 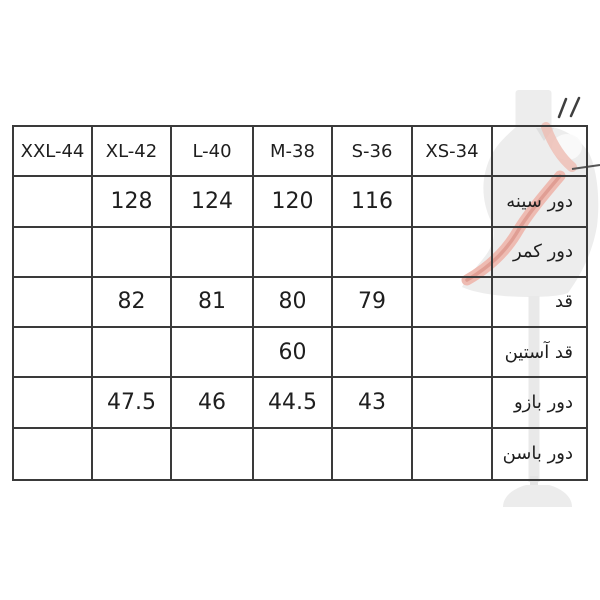 What do you see at coordinates (132, 403) in the screenshot?
I see `value-cell: 47.5` at bounding box center [132, 403].